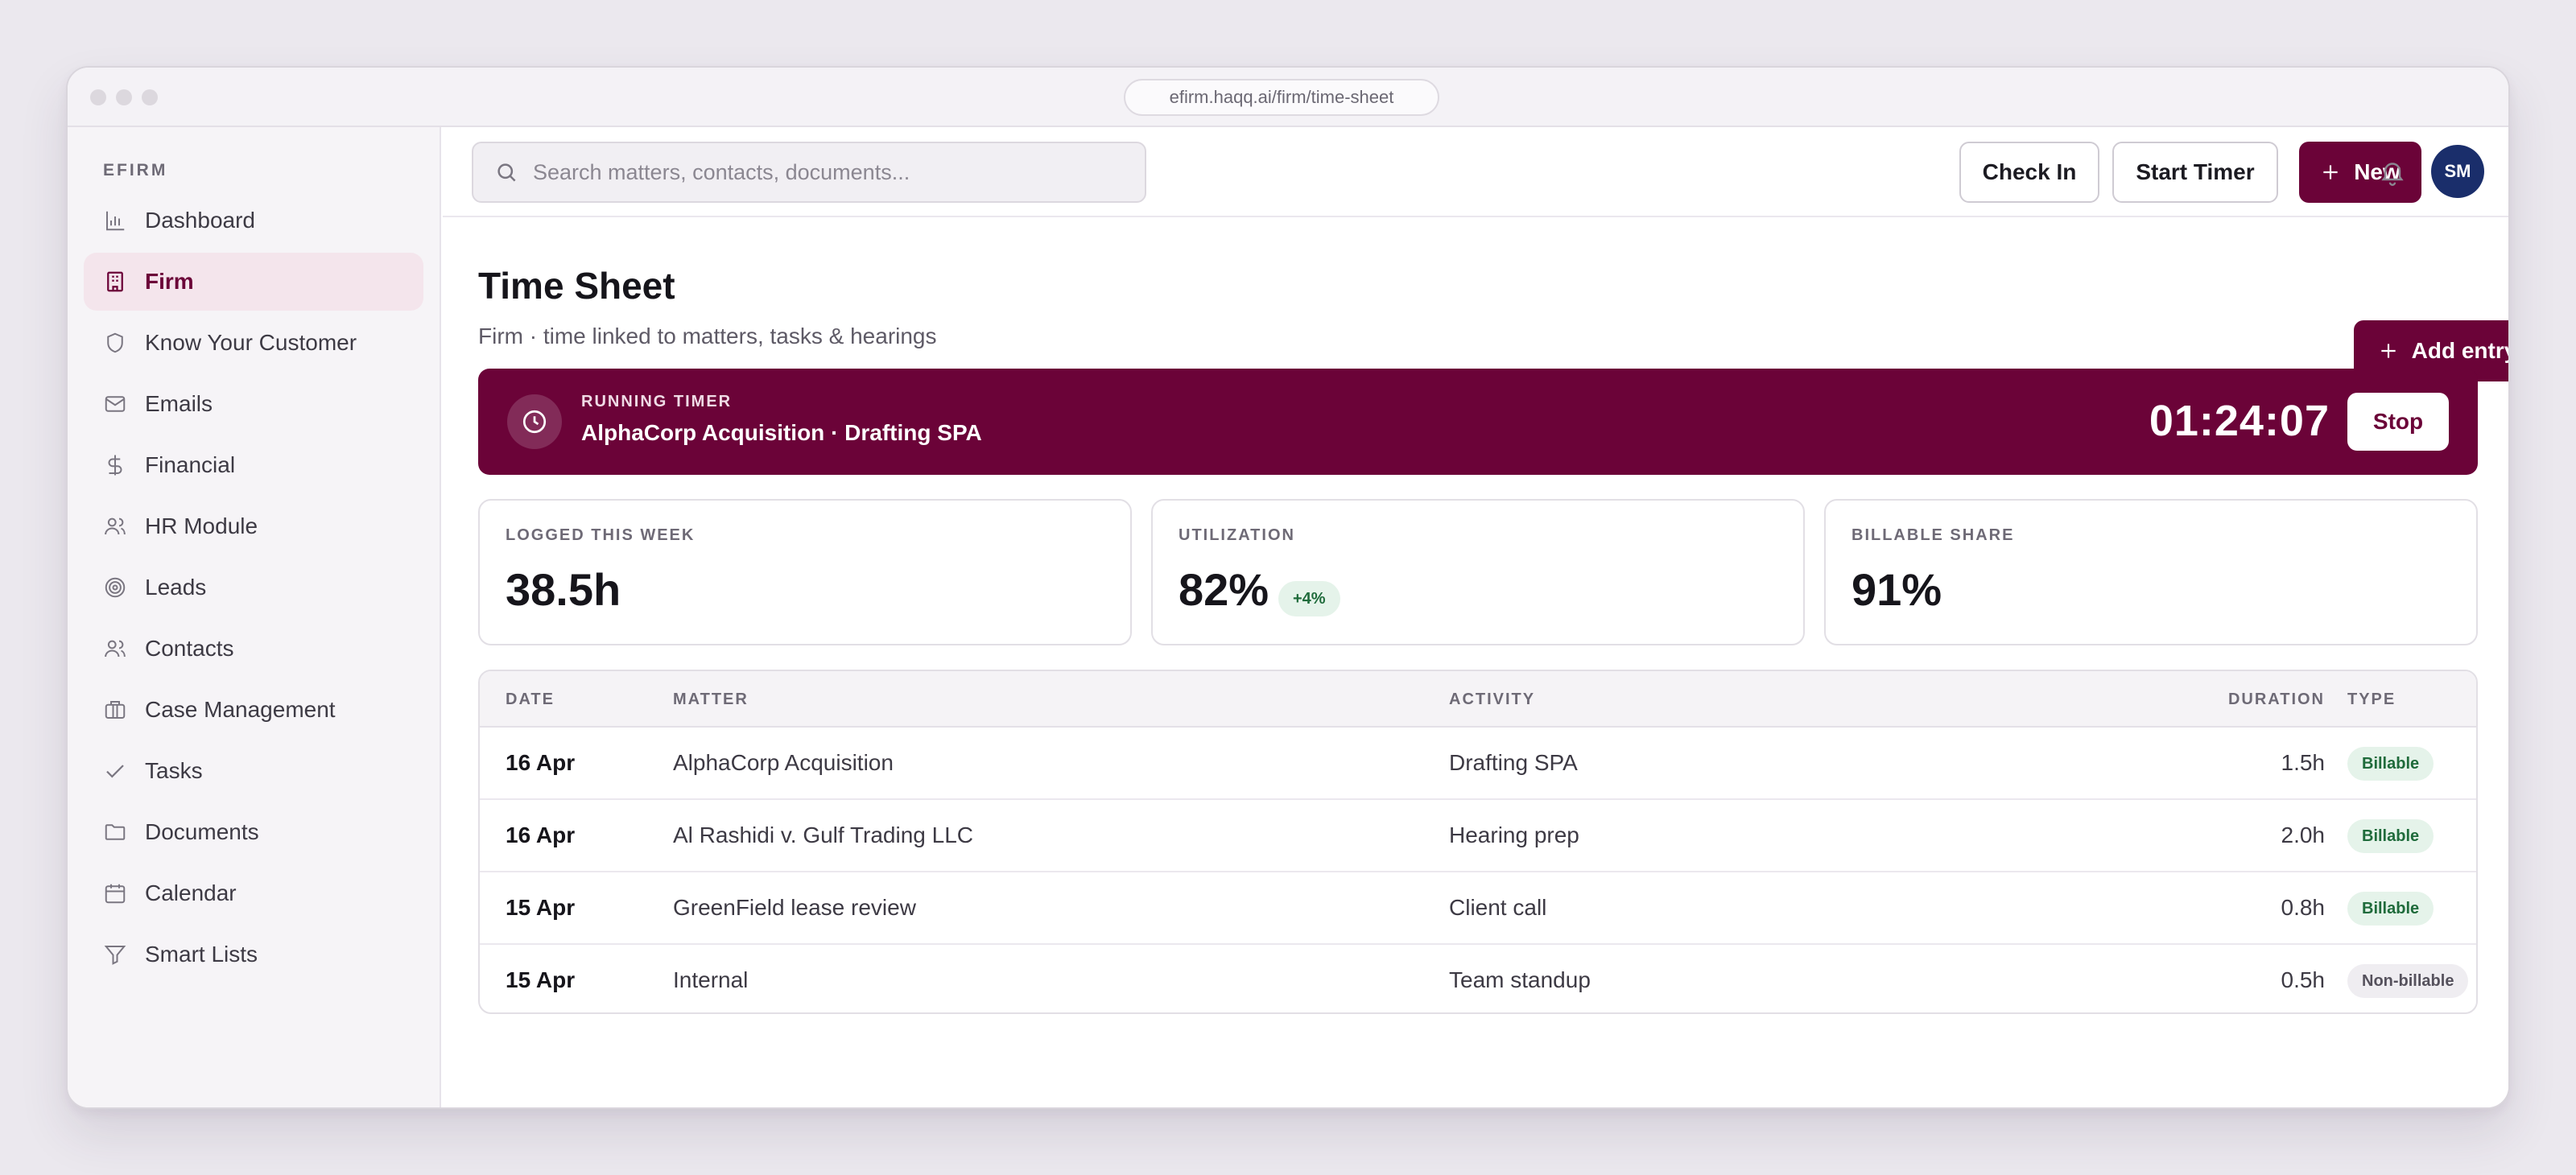 This screenshot has height=1175, width=2576. I want to click on cell-activity: Hearing prep, so click(1514, 834).